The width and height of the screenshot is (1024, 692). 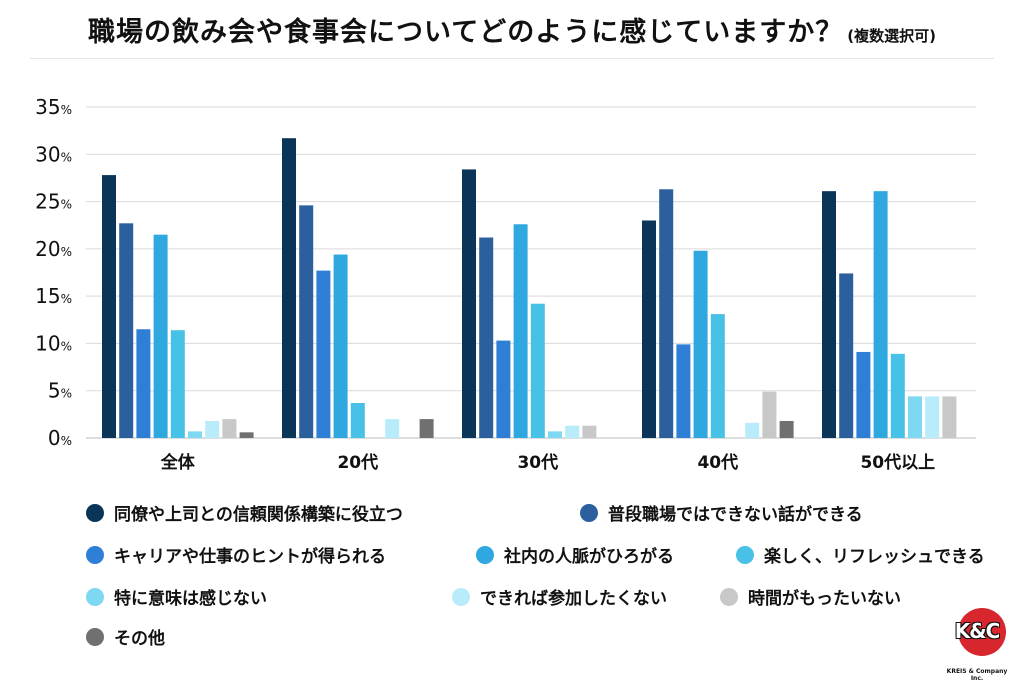 What do you see at coordinates (537, 462) in the screenshot?
I see `x-tick-label: 30代` at bounding box center [537, 462].